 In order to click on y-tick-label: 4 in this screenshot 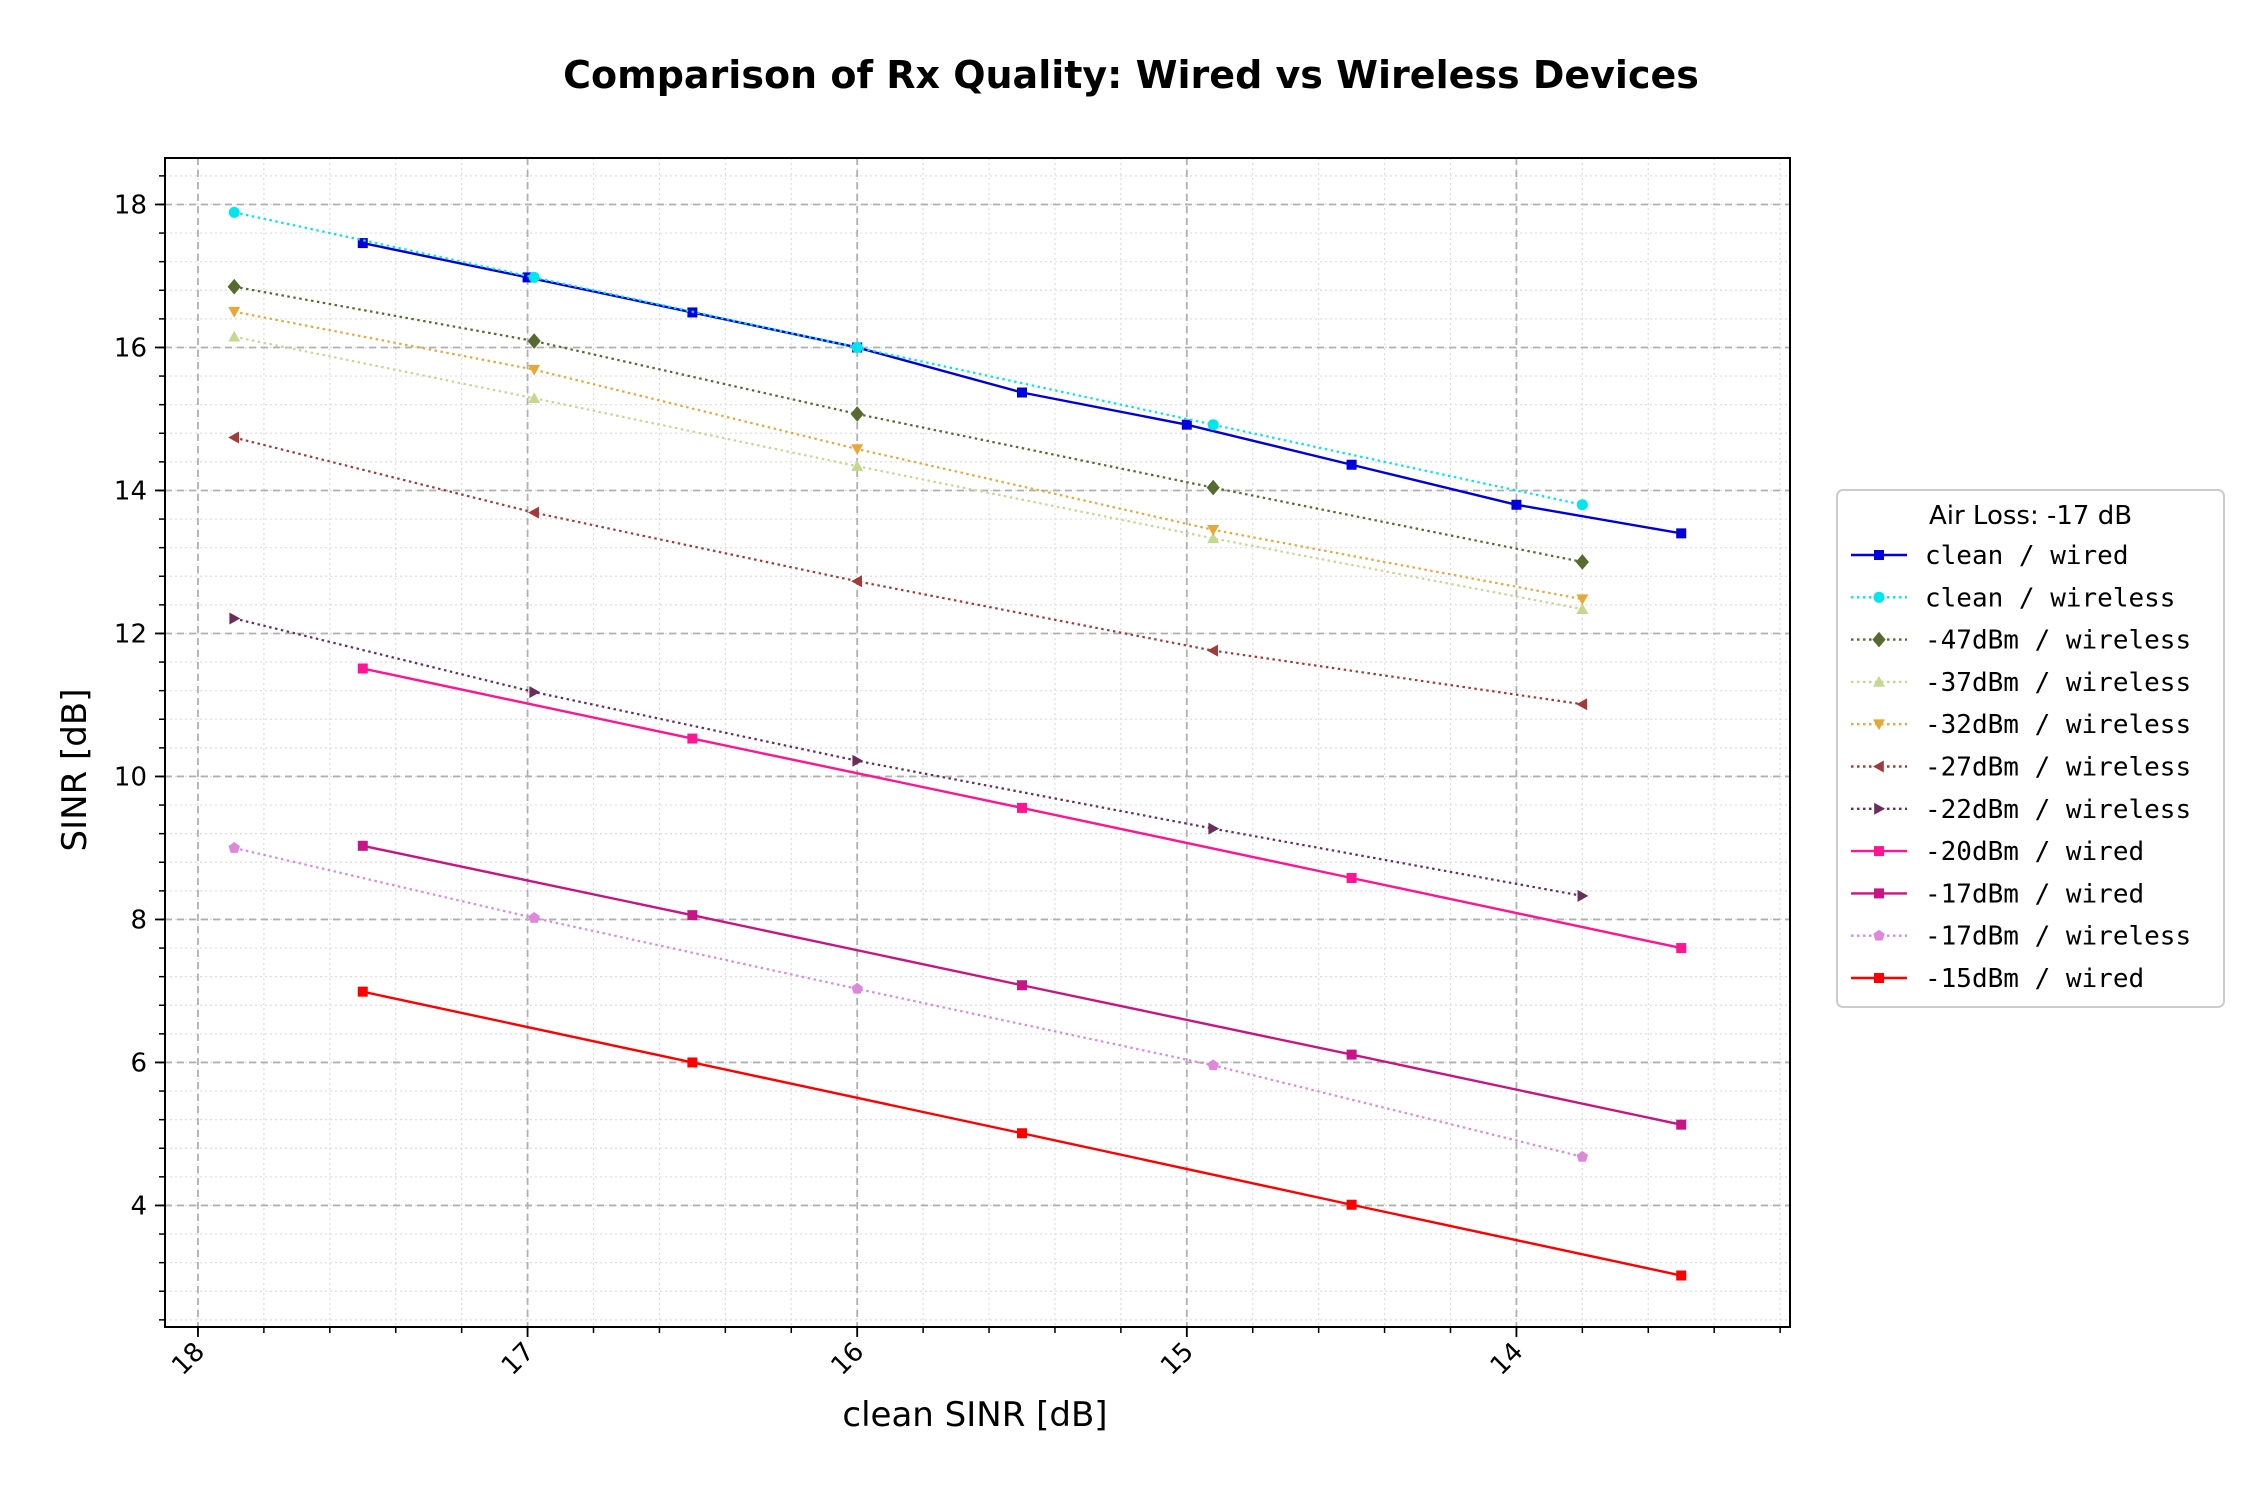, I will do `click(138, 1206)`.